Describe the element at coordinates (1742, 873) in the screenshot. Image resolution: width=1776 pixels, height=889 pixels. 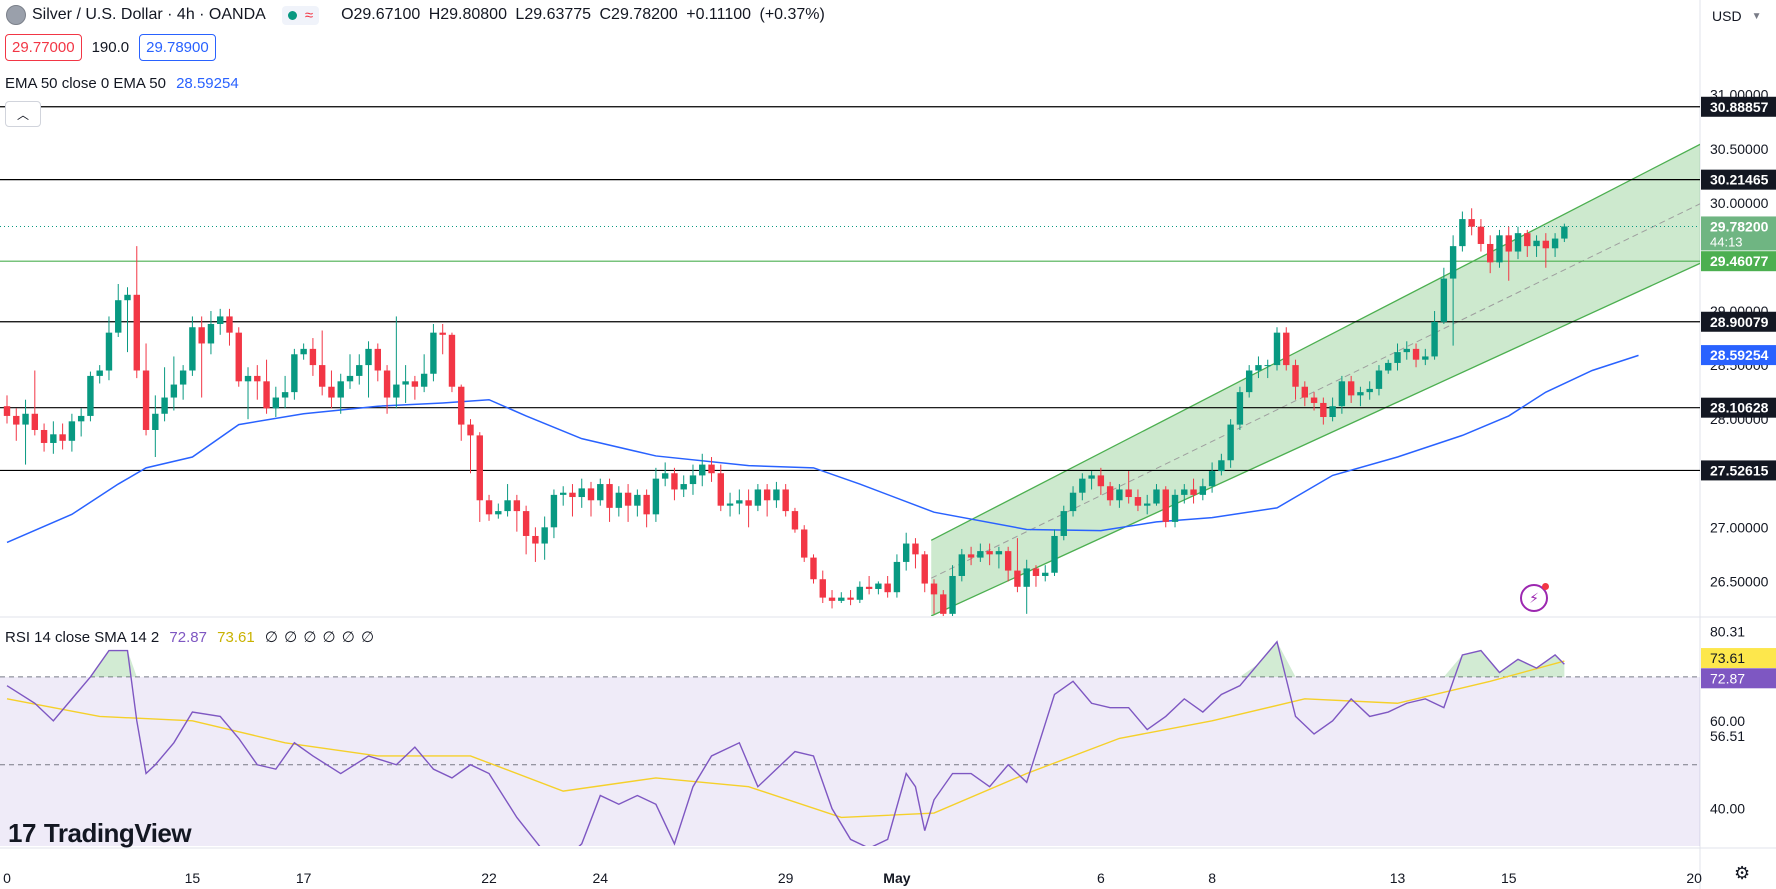
I see `gear-icon: ⚙` at that location.